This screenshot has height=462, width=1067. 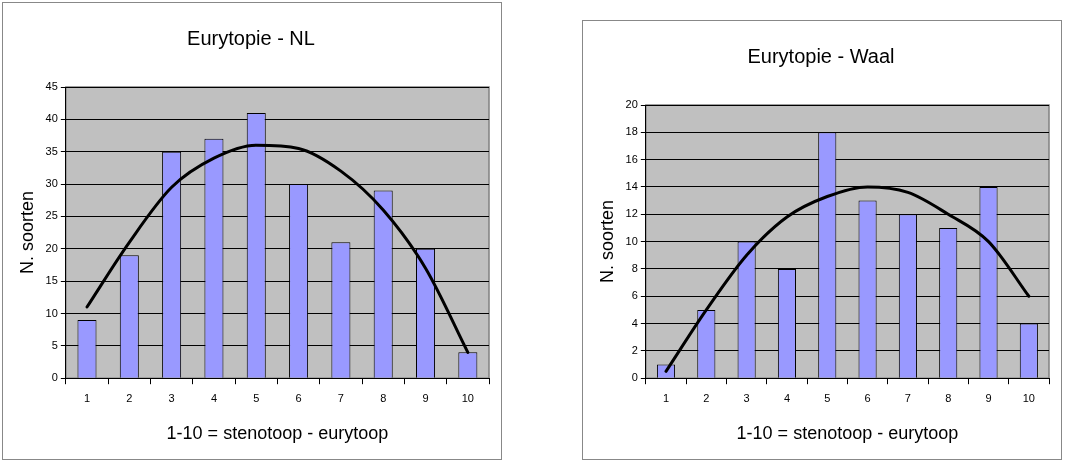 I want to click on y-tick-label: 4, so click(x=634, y=322).